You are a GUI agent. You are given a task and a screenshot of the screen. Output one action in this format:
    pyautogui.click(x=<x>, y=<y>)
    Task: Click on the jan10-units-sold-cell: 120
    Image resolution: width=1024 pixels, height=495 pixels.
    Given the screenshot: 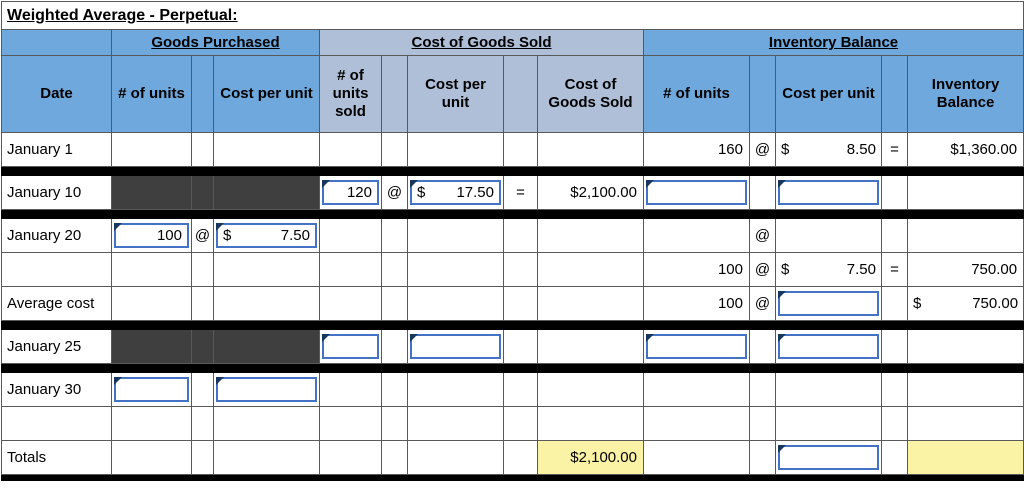 What is the action you would take?
    pyautogui.click(x=350, y=192)
    